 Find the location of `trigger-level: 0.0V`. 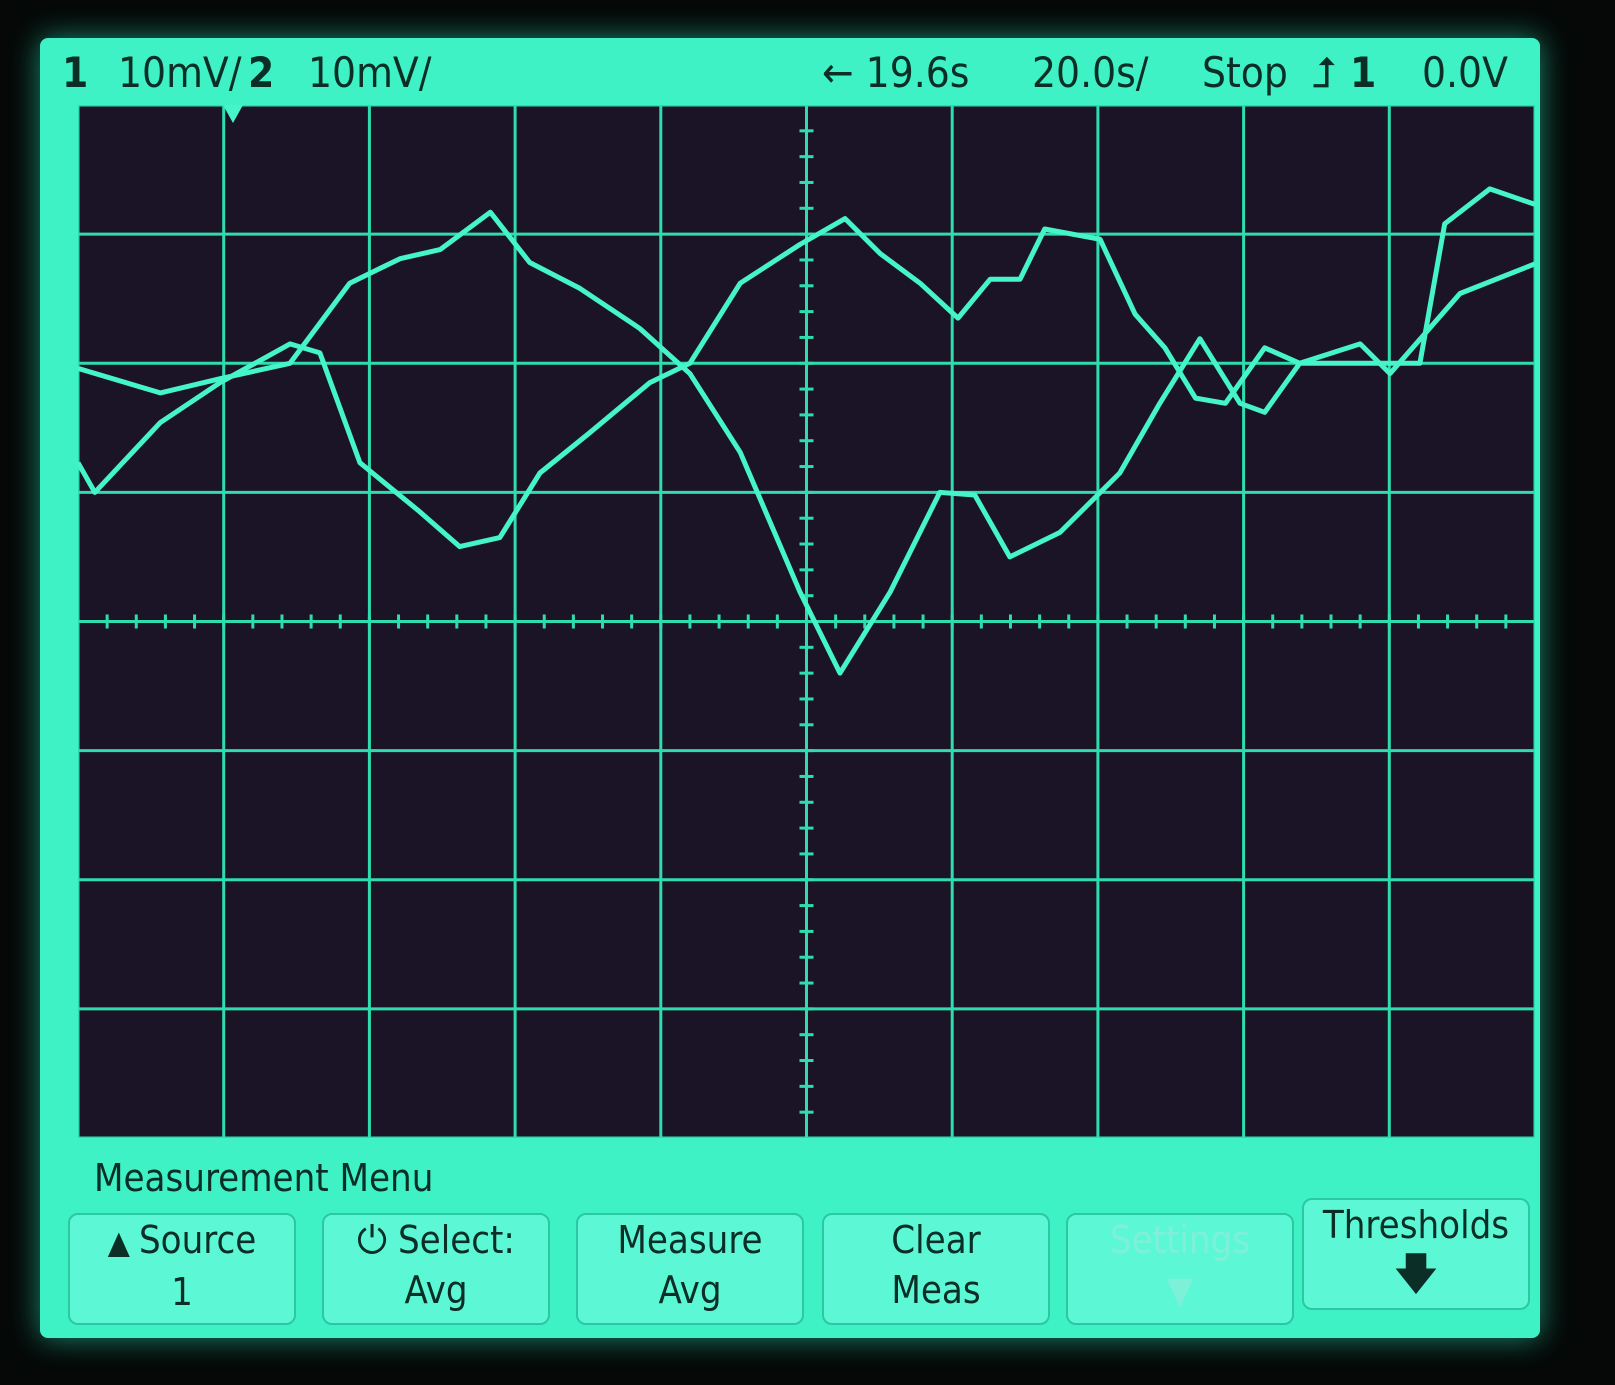

trigger-level: 0.0V is located at coordinates (1465, 72).